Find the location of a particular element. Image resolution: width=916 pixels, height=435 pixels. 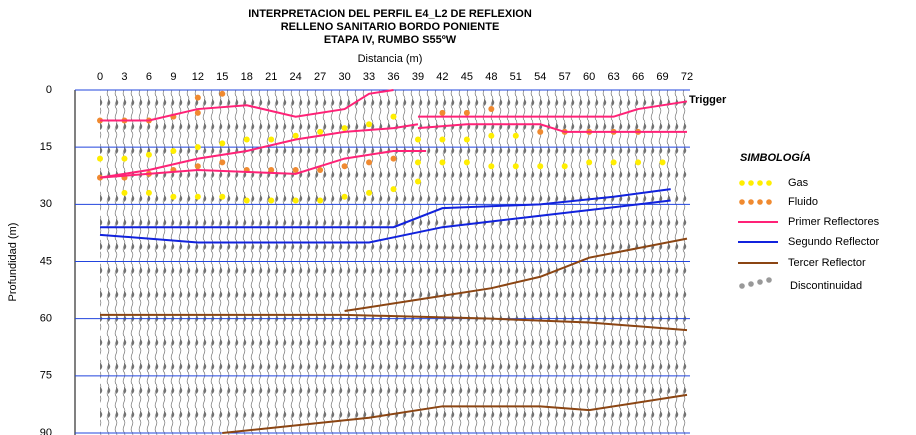

x-tick-label: 24 is located at coordinates (296, 77).